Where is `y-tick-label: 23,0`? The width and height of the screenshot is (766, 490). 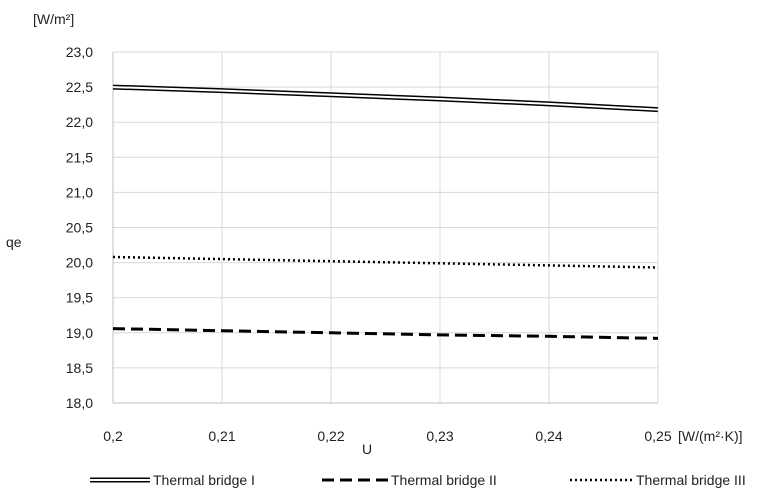 y-tick-label: 23,0 is located at coordinates (79, 52).